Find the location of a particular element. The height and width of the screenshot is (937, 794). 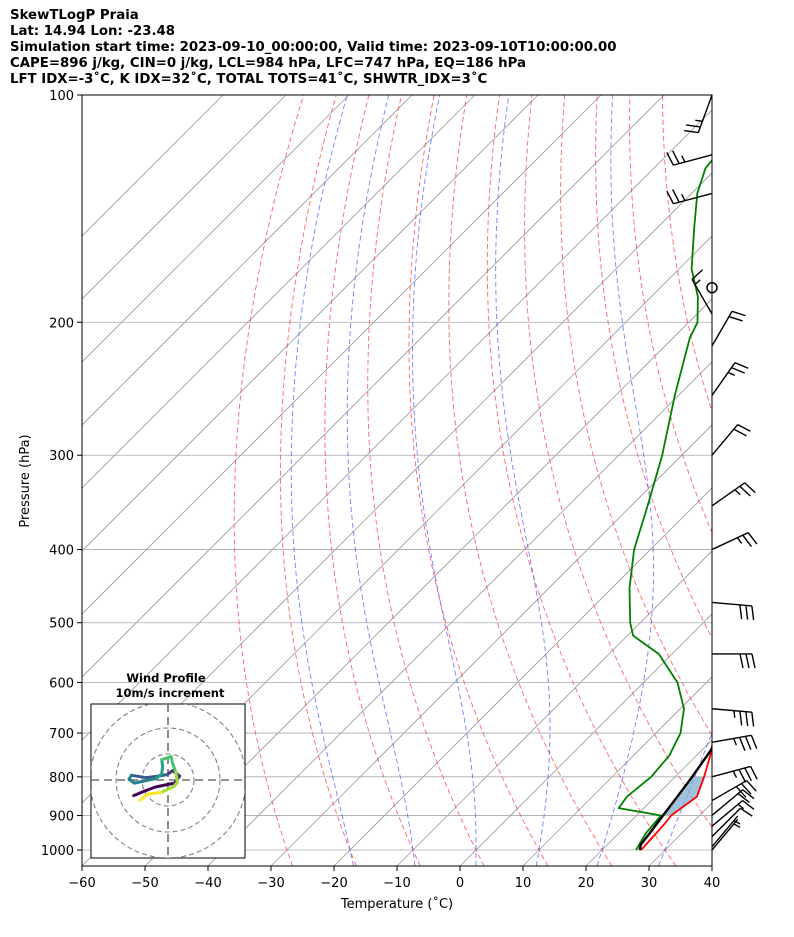

y-tick-label: 1000 is located at coordinates (57, 851).